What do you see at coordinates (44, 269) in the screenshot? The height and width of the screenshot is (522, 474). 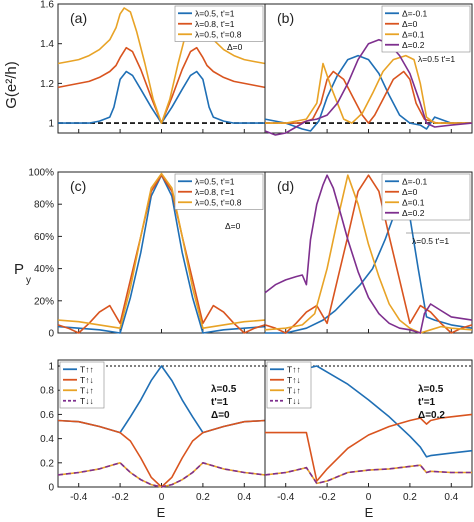 I see `y-tick-label: 40%` at bounding box center [44, 269].